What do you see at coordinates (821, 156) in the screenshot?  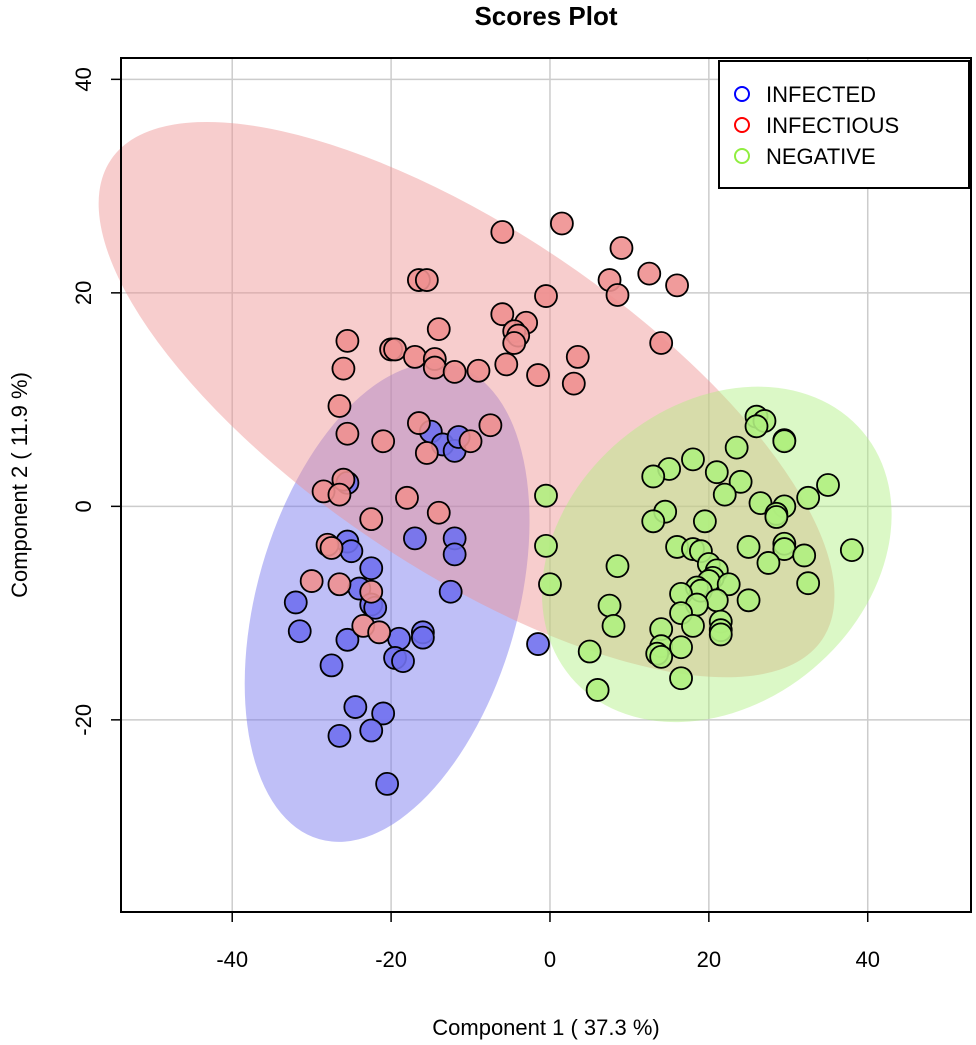 I see `negative-legend-label: NEGATIVE` at bounding box center [821, 156].